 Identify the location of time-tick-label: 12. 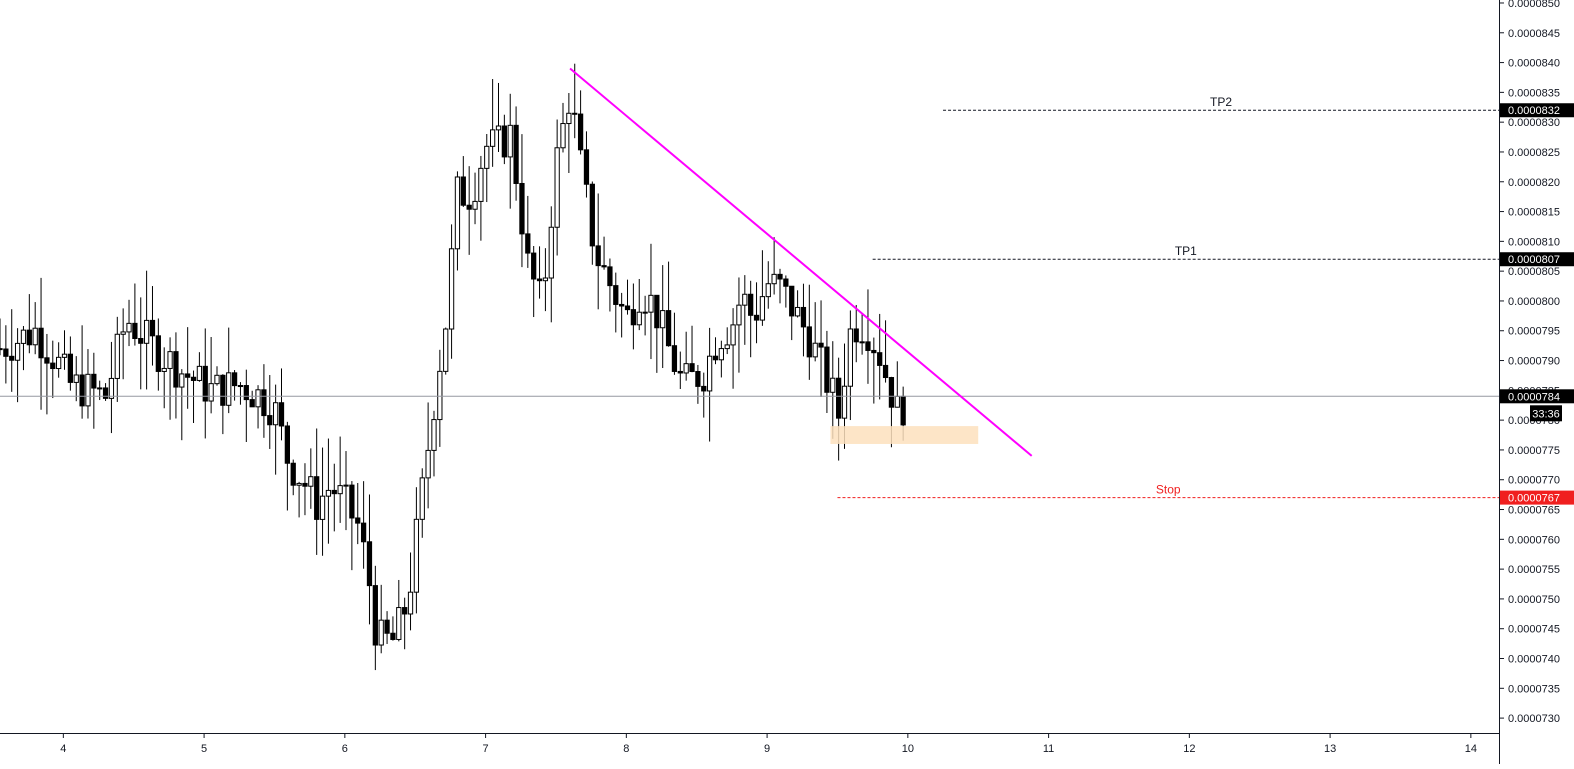
(1189, 749).